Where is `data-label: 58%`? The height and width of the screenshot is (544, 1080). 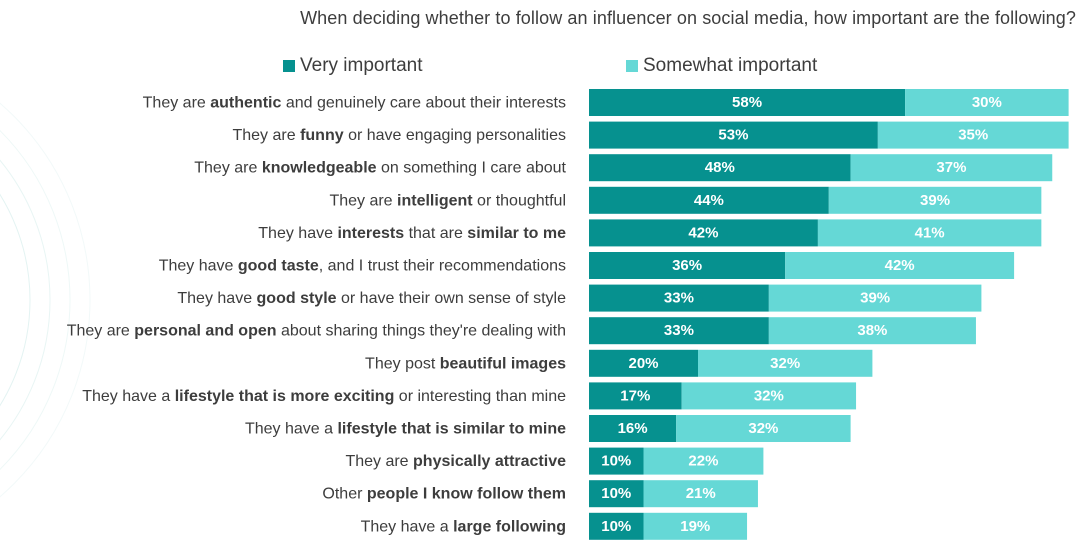
data-label: 58% is located at coordinates (747, 102).